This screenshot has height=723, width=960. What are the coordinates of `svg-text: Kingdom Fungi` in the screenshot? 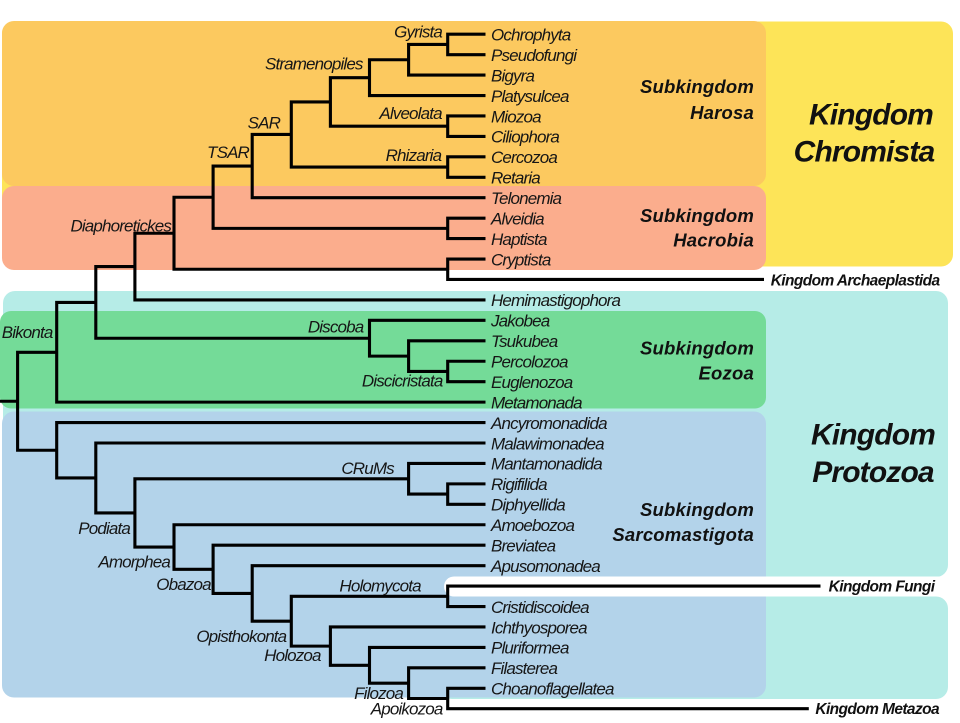 It's located at (882, 587).